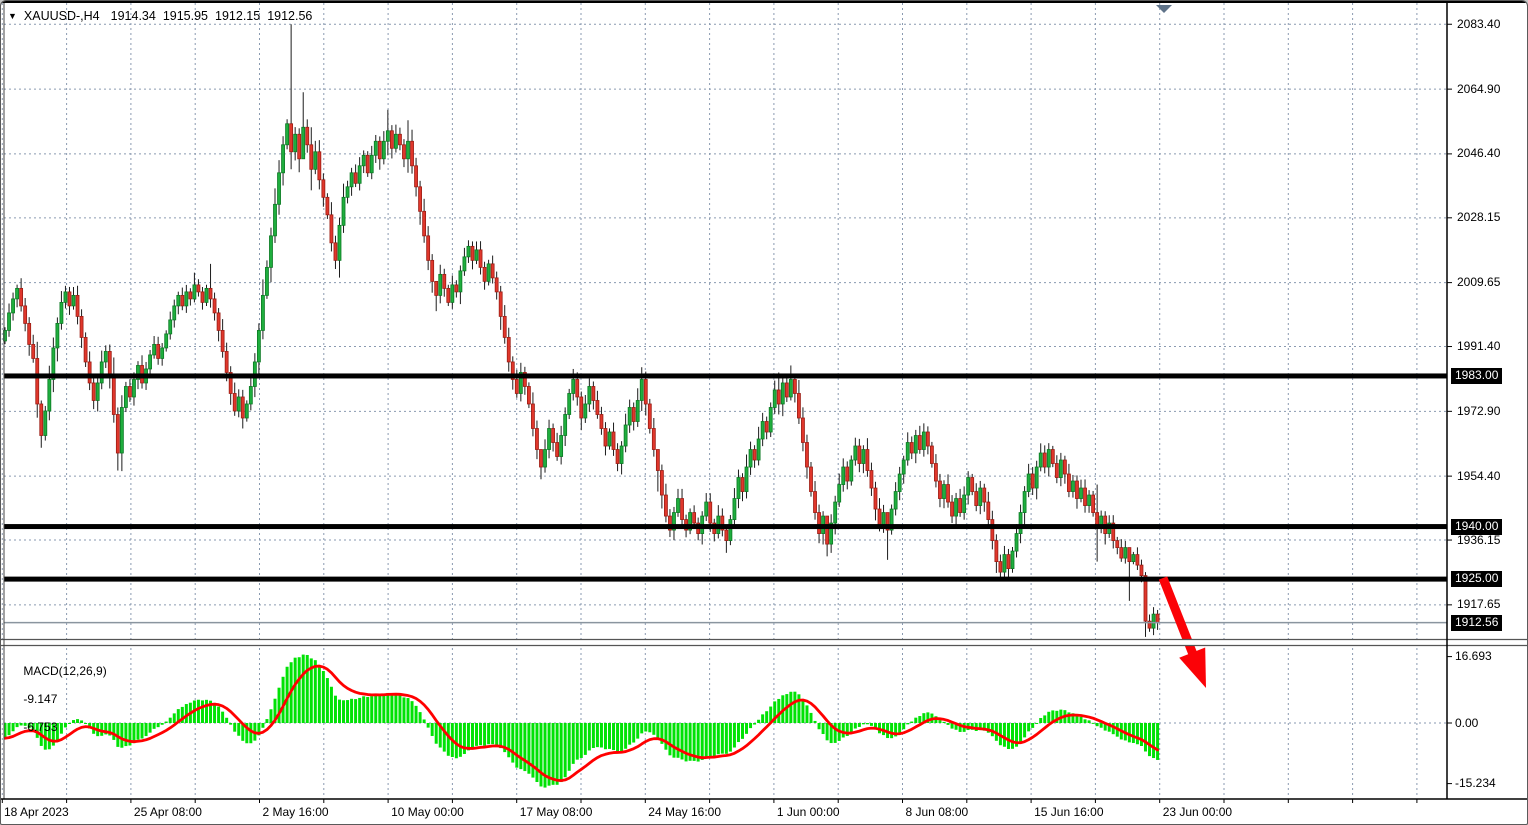  Describe the element at coordinates (764, 643) in the screenshot. I see `panel-splitter` at that location.